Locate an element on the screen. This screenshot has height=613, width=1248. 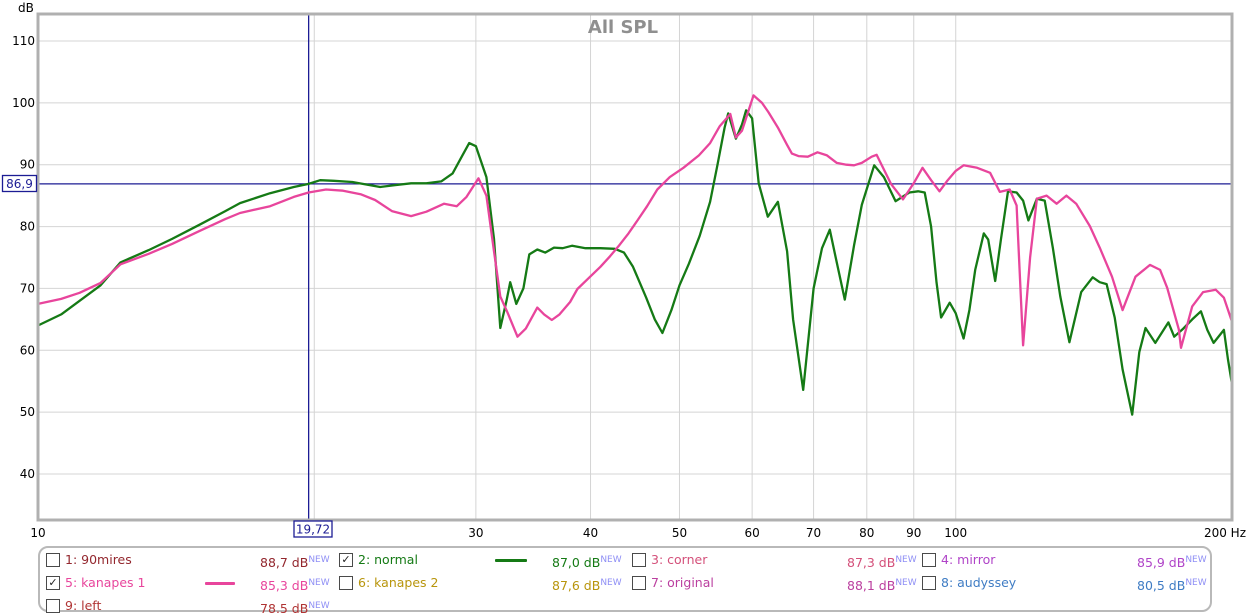
x-tick-label: 30 is located at coordinates (475, 533).